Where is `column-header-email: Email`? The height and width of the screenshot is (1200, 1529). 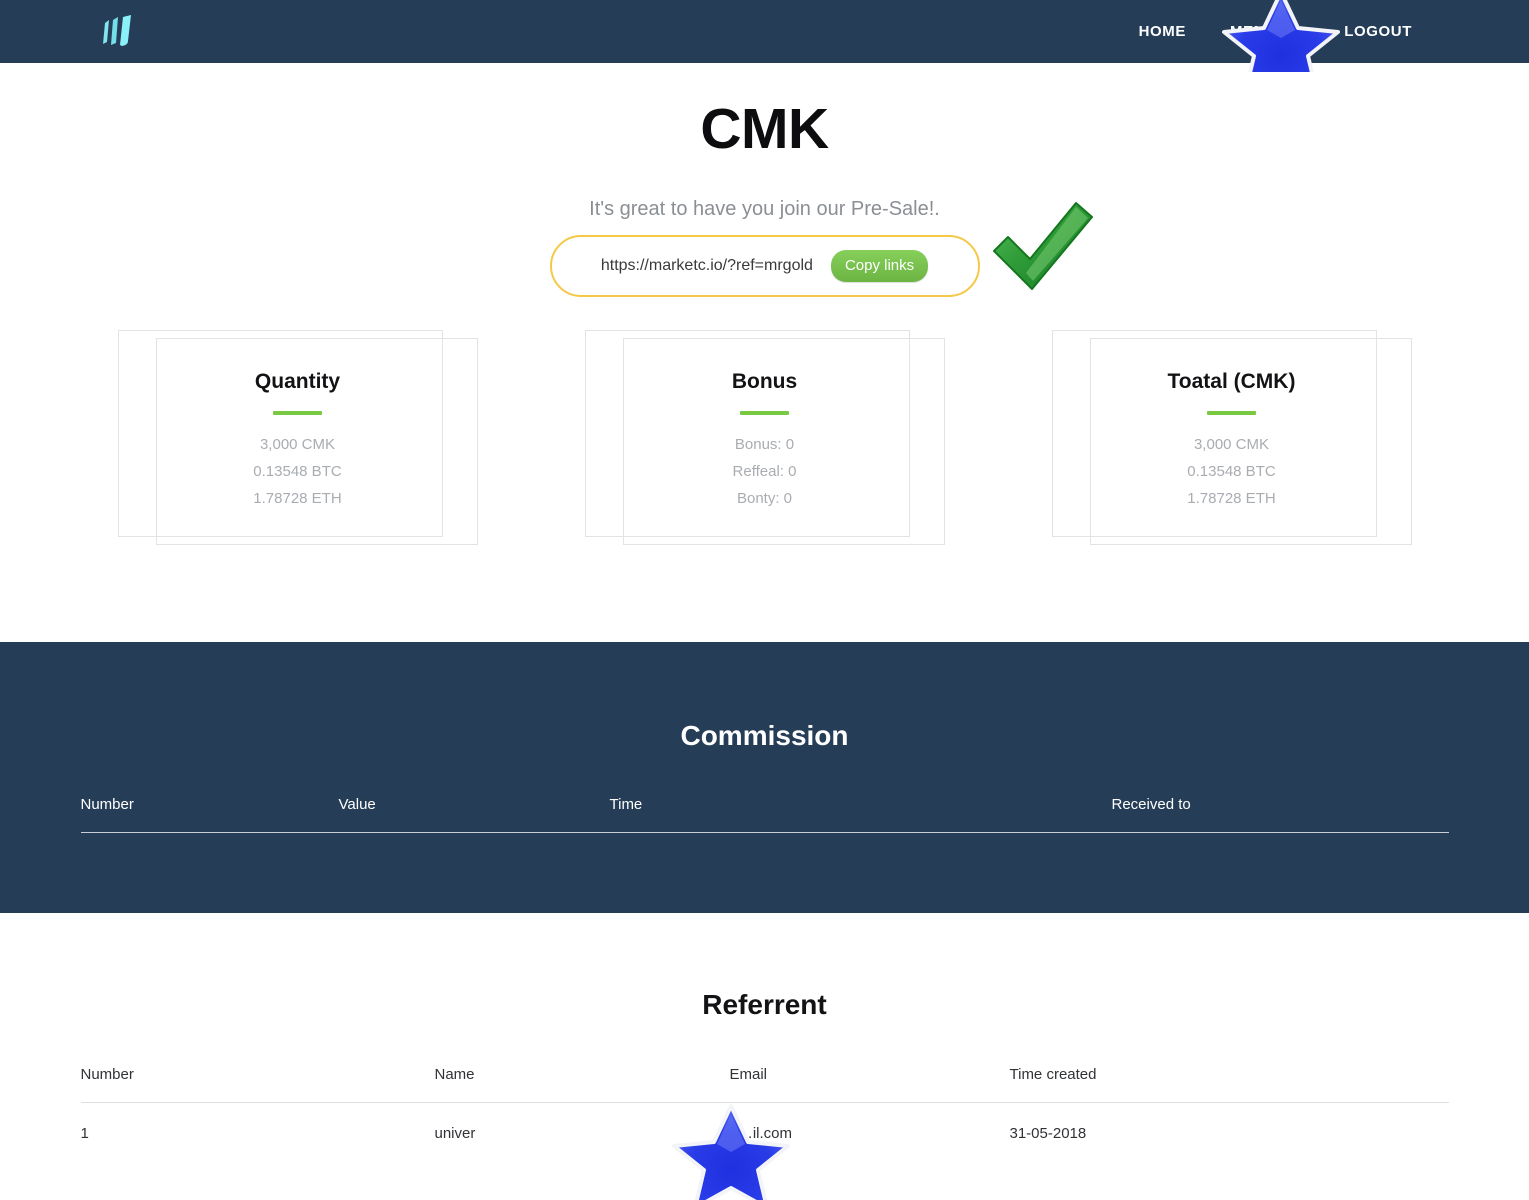
column-header-email: Email is located at coordinates (869, 1084).